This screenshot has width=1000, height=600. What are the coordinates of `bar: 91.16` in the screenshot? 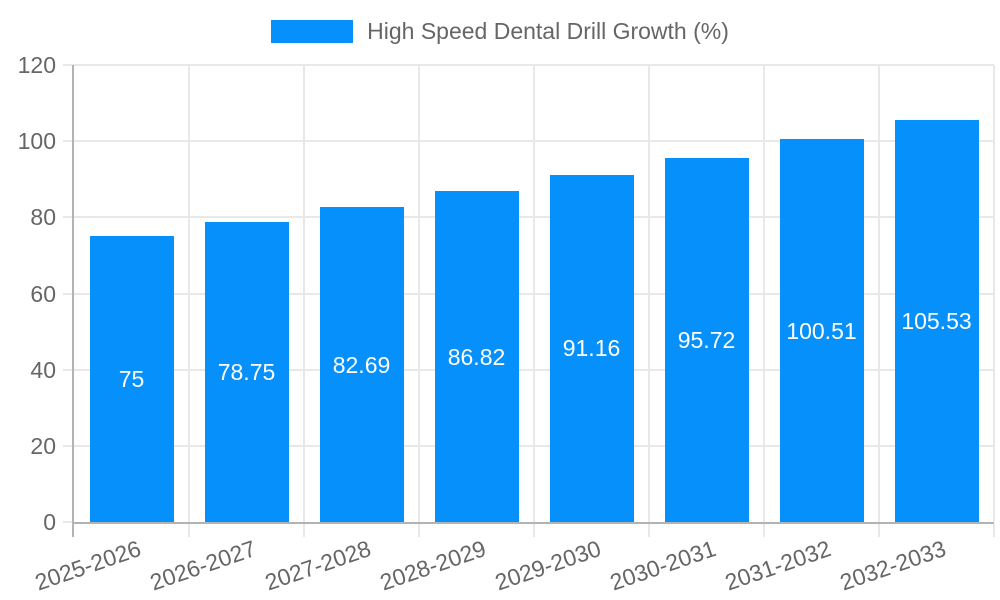 It's located at (591, 348).